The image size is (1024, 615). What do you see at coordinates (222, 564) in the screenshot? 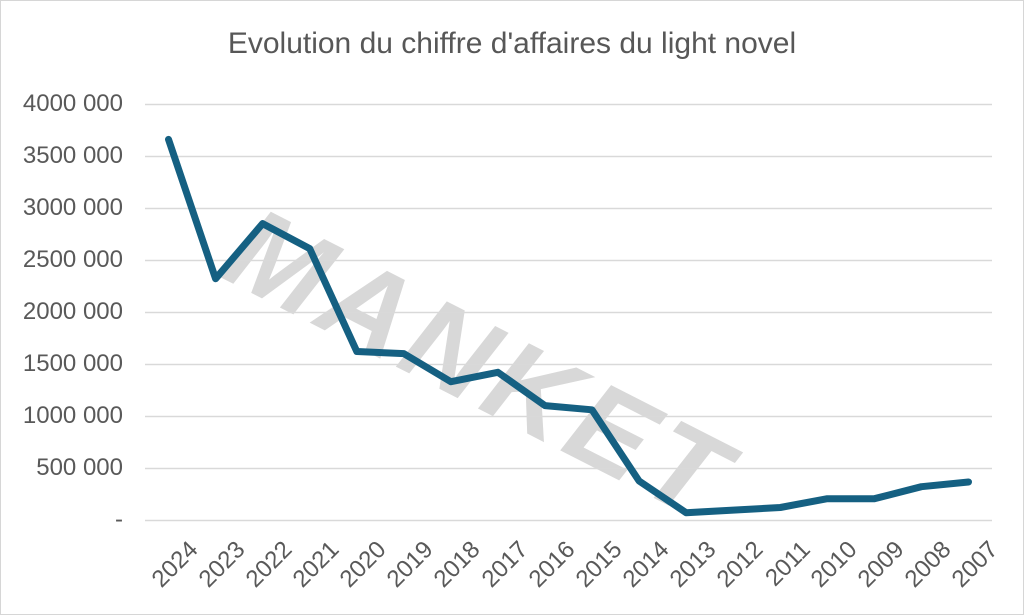
I see `x-axis-tick-label: 2023` at bounding box center [222, 564].